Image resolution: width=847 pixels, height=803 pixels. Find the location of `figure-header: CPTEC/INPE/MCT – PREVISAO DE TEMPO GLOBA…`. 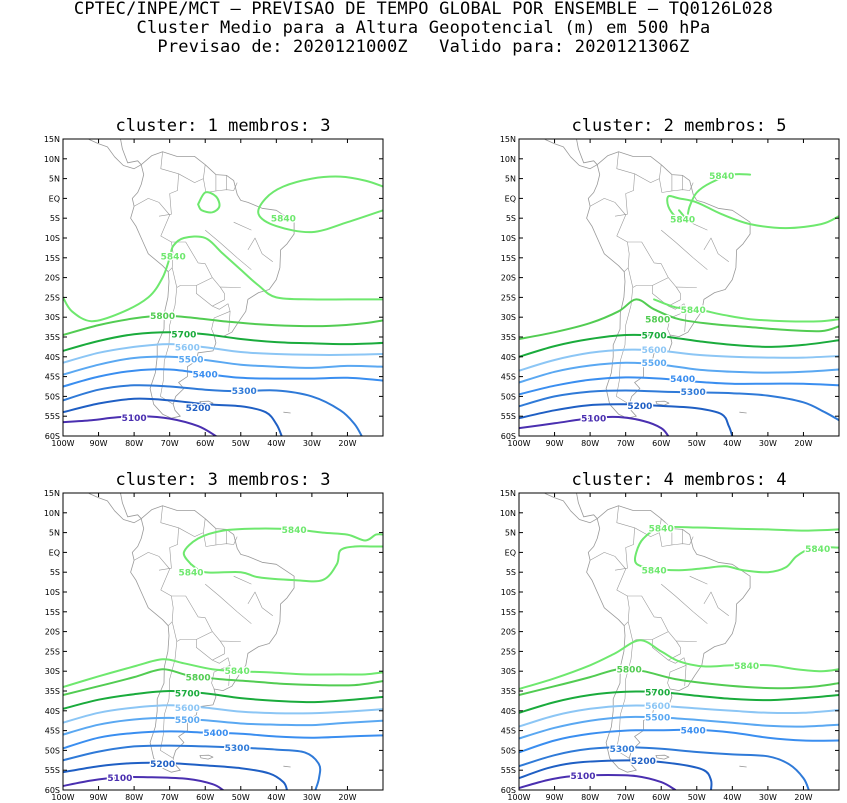

figure-header: CPTEC/INPE/MCT – PREVISAO DE TEMPO GLOBA… is located at coordinates (423, 28).